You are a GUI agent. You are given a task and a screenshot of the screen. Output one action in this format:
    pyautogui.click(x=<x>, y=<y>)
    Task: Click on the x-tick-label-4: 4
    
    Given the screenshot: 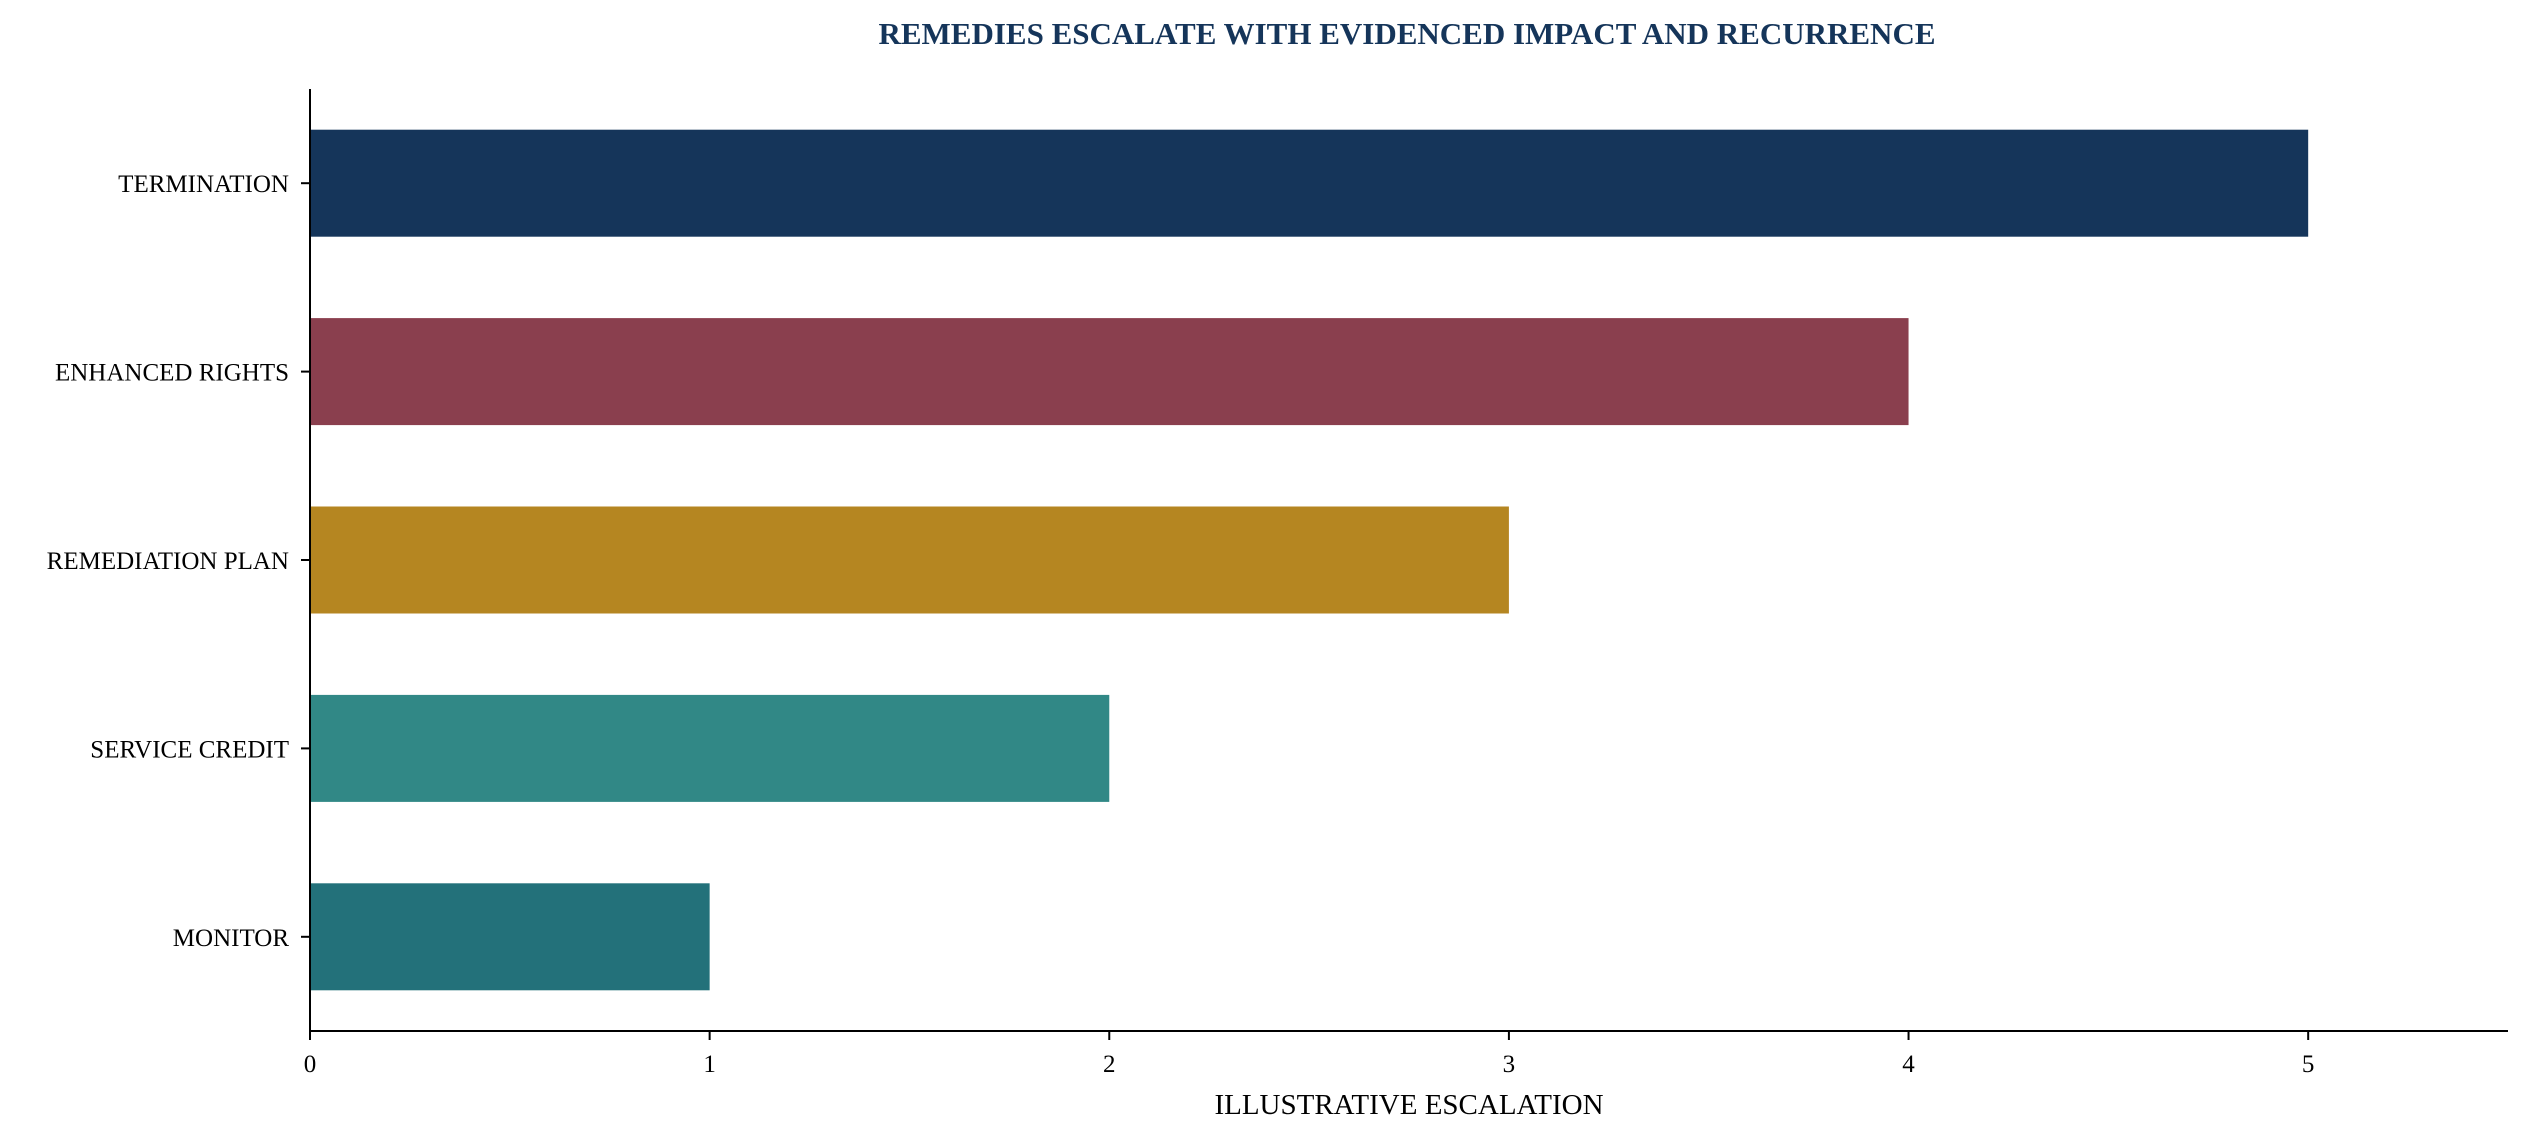 What is the action you would take?
    pyautogui.click(x=1908, y=1064)
    